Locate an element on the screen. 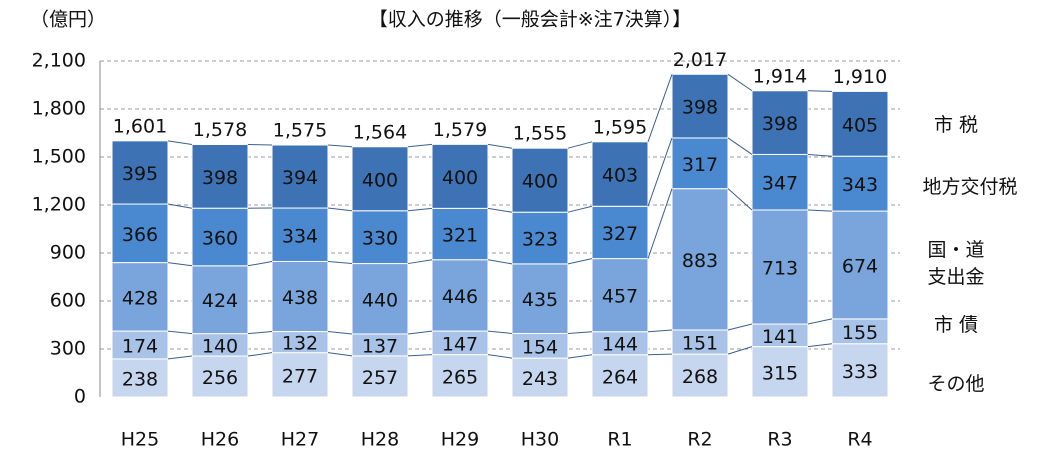  x-tick-label: H29 is located at coordinates (460, 440).